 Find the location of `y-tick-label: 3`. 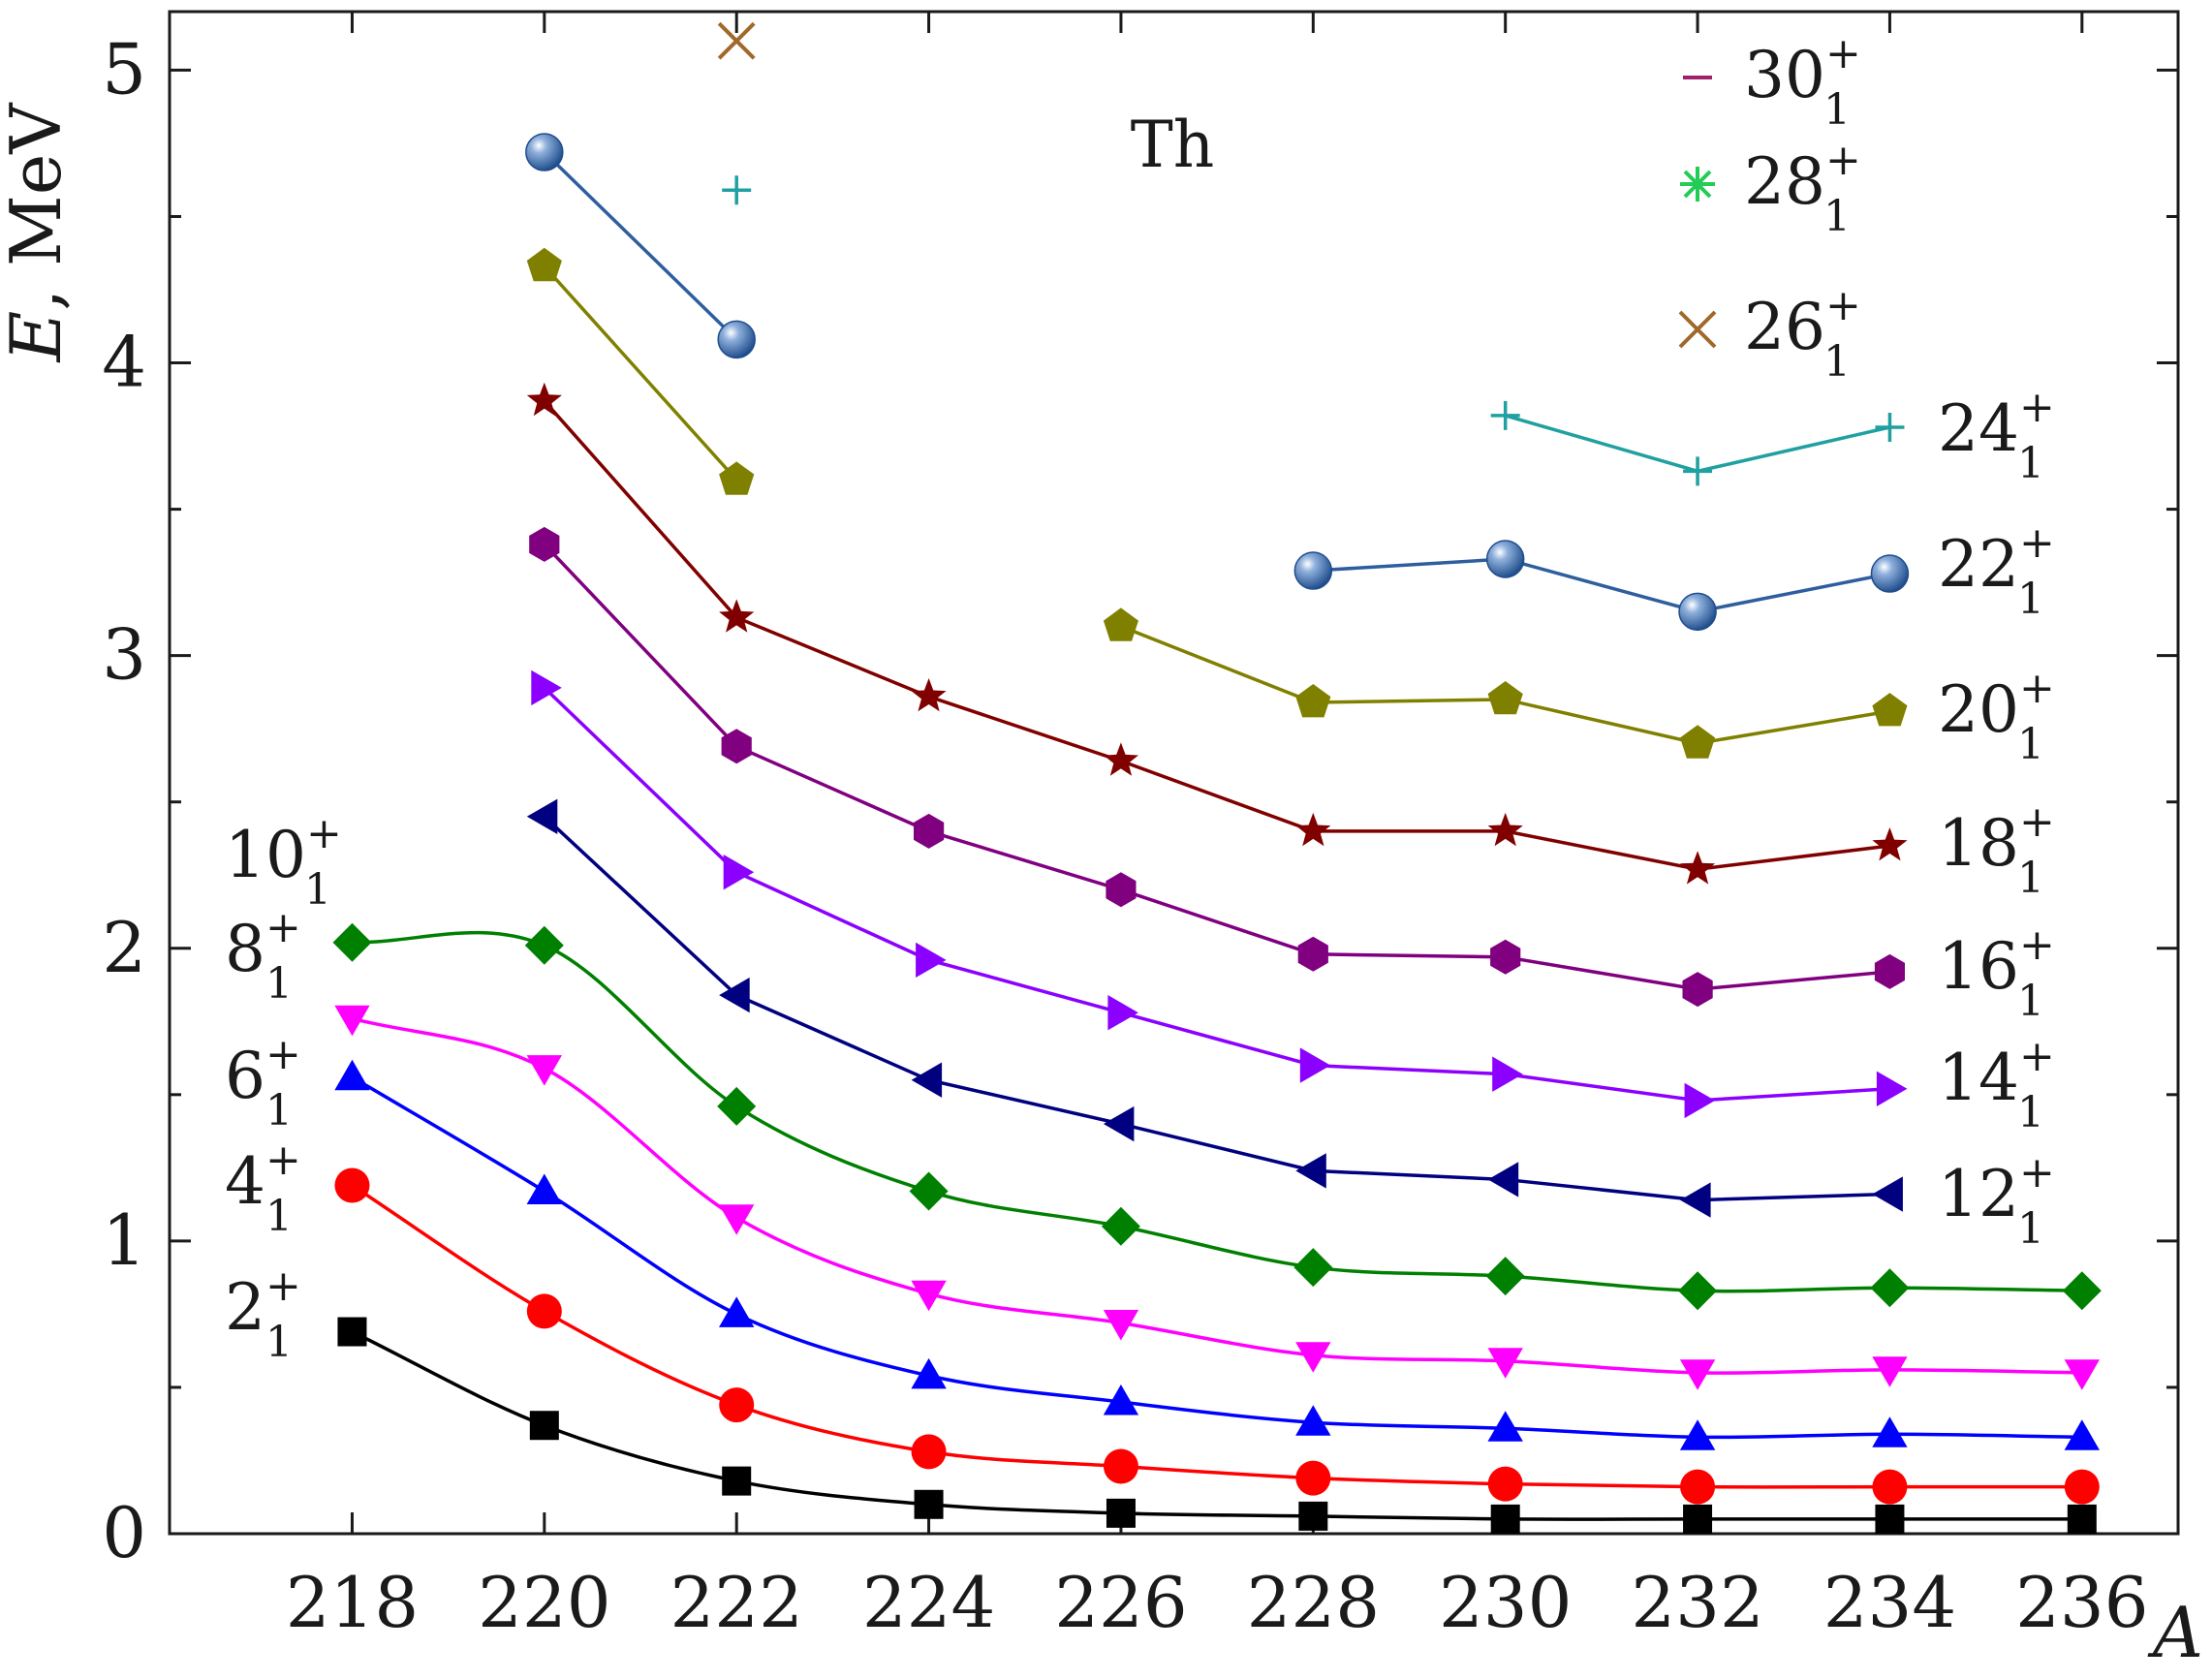

y-tick-label: 3 is located at coordinates (124, 655).